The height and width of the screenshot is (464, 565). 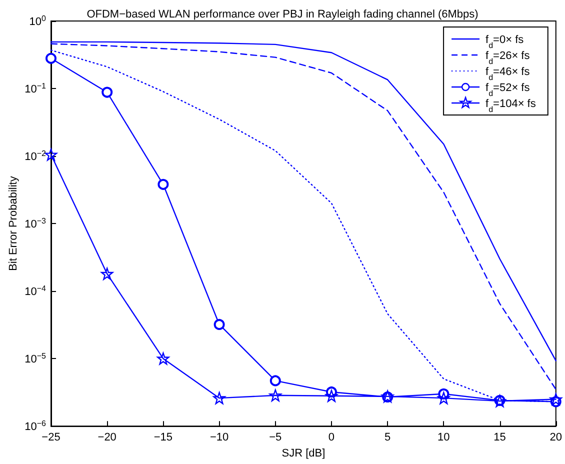 I want to click on y-tick-label: 10$^{0}$, so click(x=38, y=21).